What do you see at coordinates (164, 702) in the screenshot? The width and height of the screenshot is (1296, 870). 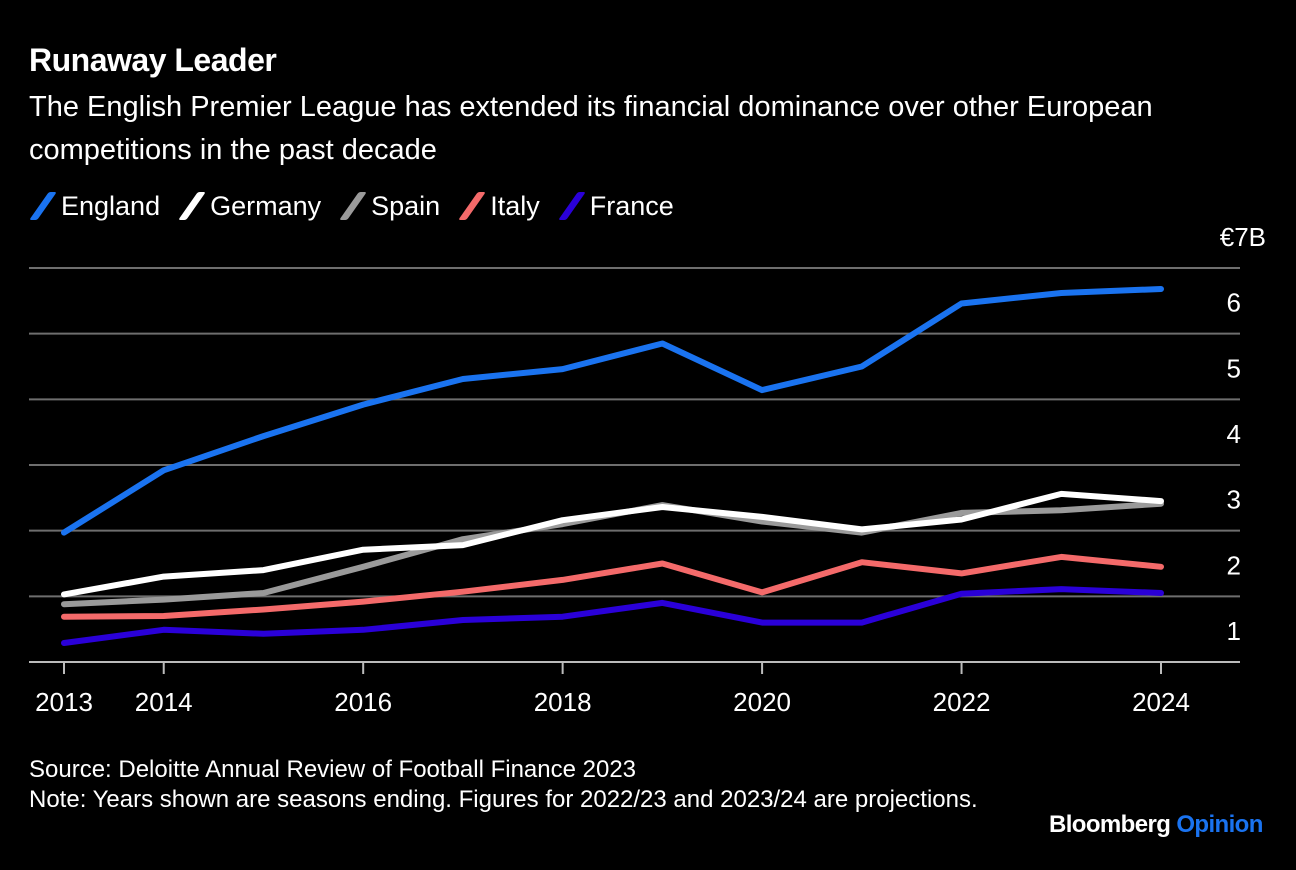 I see `x-tick-label: 2014` at bounding box center [164, 702].